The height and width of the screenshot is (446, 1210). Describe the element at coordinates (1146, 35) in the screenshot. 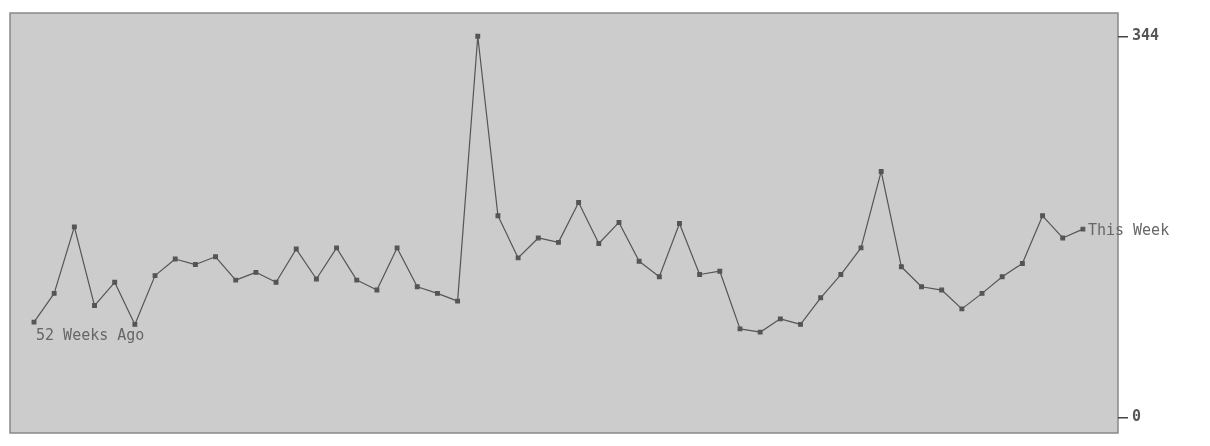

I see `y-tick-label: 344` at that location.